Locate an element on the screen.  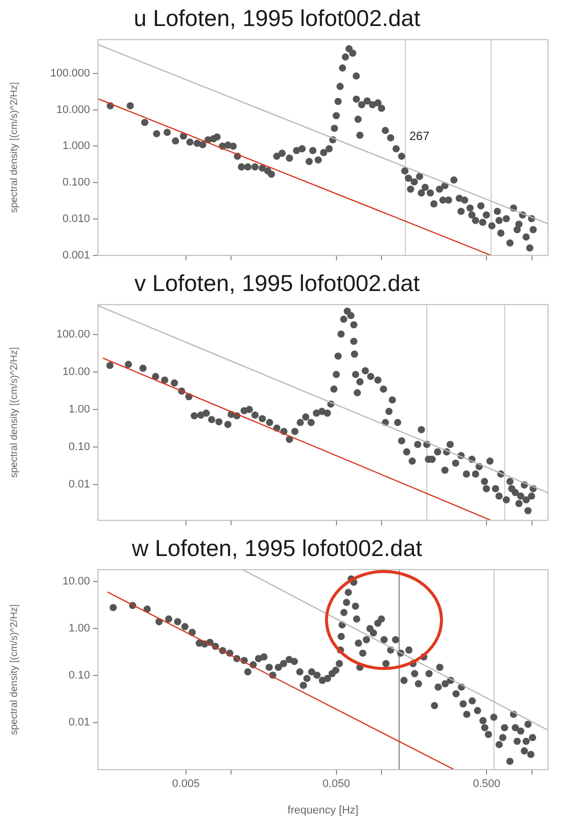
x-tick-label: 0.500 is located at coordinates (486, 784).